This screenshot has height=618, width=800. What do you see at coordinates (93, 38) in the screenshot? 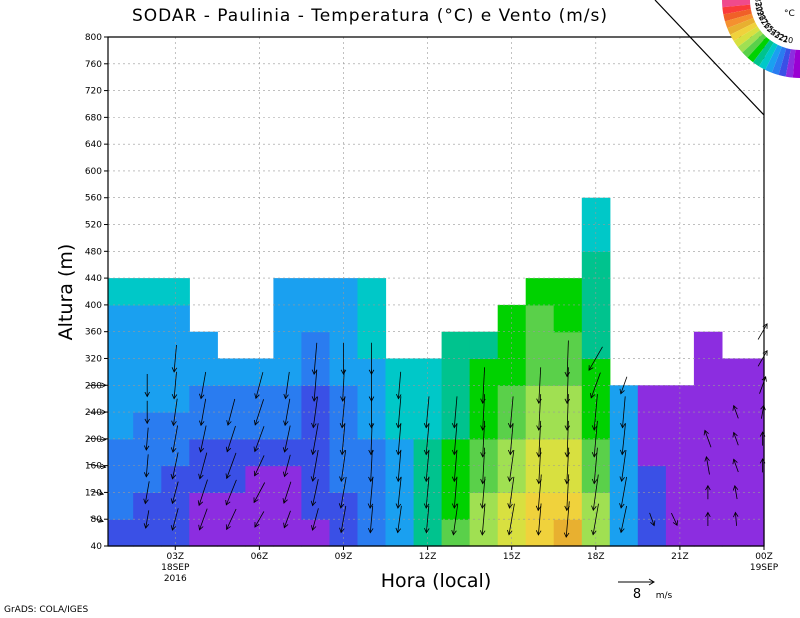
I see `y-tick-label: 800` at bounding box center [93, 38].